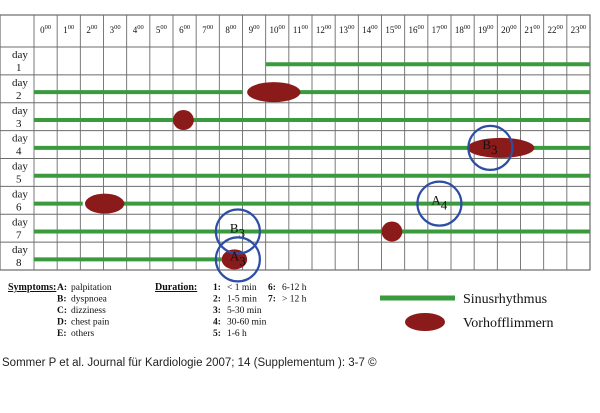 The image size is (600, 413). I want to click on duration-text: > 12 h, so click(294, 300).